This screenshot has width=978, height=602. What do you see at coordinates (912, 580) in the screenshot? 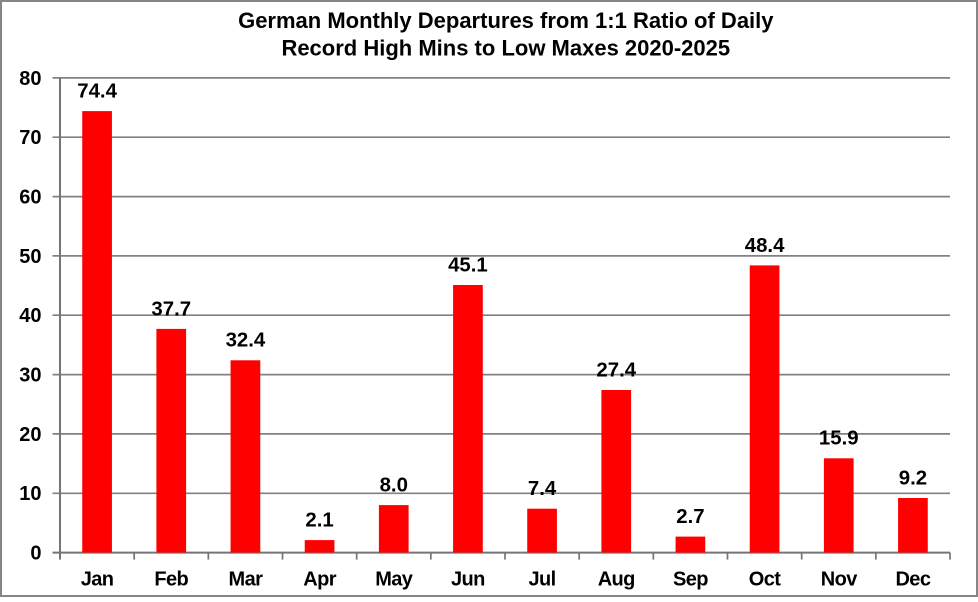
I see `svg-text: Dec` at bounding box center [912, 580].